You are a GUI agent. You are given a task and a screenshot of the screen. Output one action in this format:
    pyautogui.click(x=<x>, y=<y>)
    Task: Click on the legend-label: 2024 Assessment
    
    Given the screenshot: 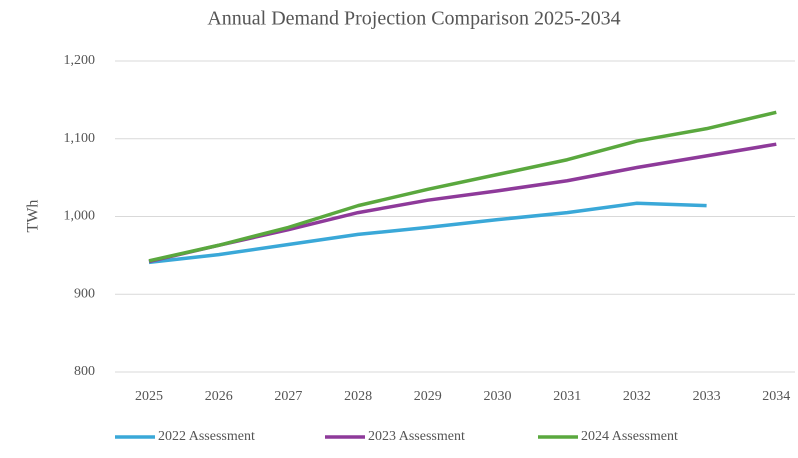 What is the action you would take?
    pyautogui.click(x=629, y=436)
    